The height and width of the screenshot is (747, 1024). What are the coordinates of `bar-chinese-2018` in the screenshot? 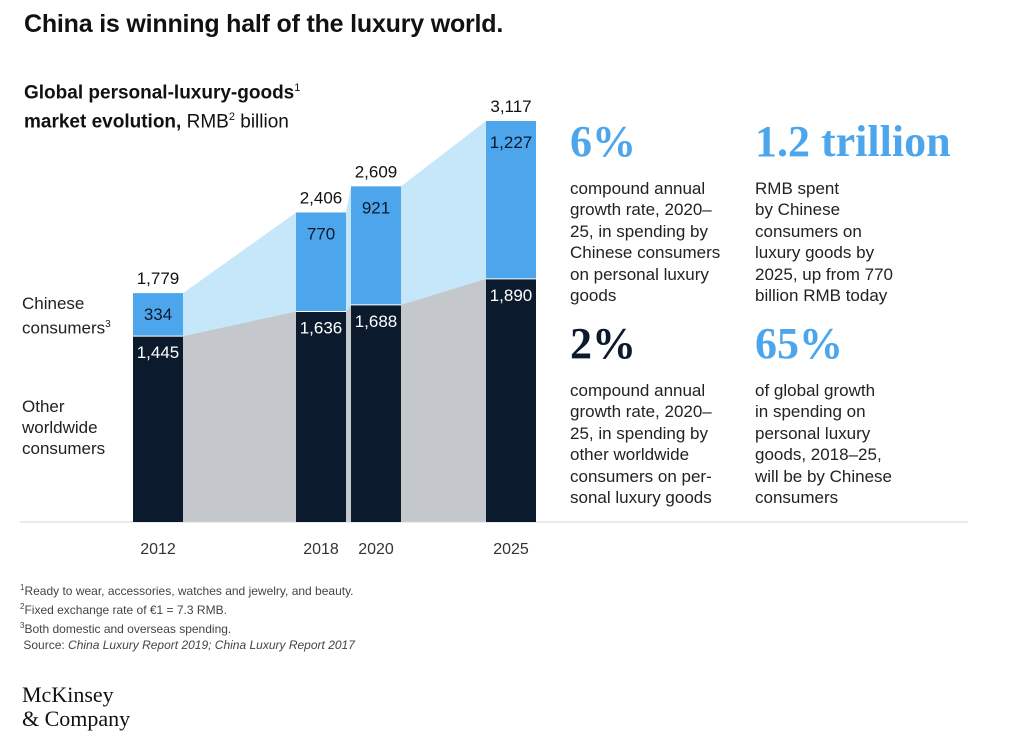 It's located at (321, 262).